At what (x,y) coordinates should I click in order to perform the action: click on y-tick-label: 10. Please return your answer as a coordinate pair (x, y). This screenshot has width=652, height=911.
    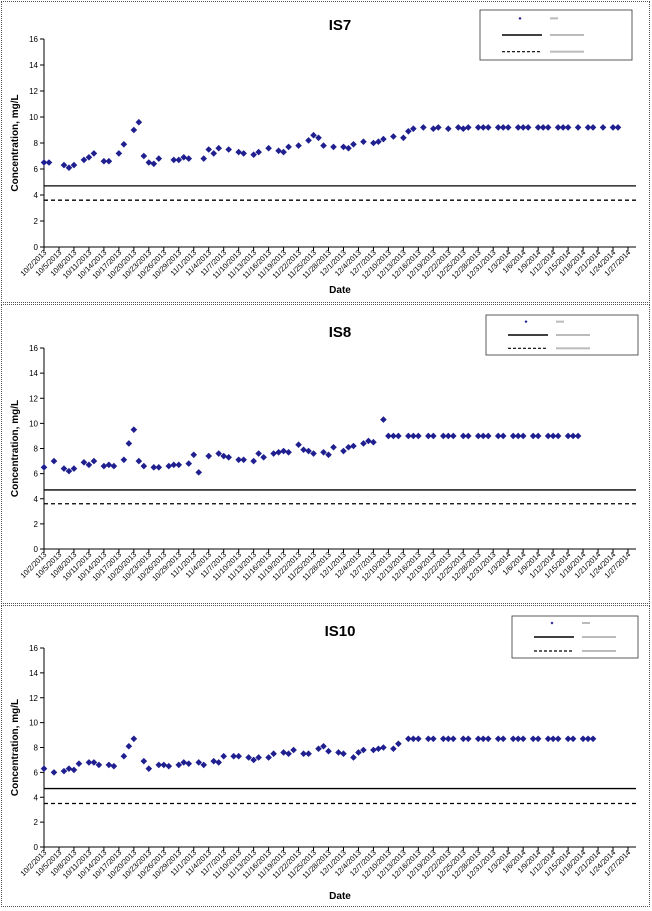
    Looking at the image, I should click on (33, 723).